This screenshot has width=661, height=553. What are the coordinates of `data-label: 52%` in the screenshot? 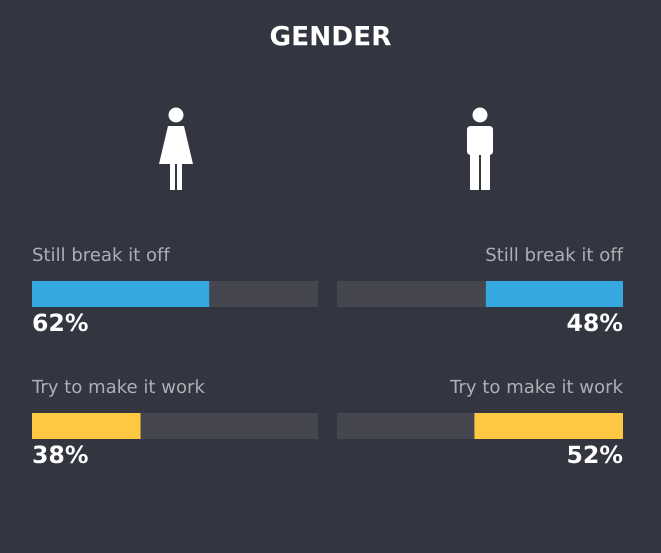 It's located at (595, 454).